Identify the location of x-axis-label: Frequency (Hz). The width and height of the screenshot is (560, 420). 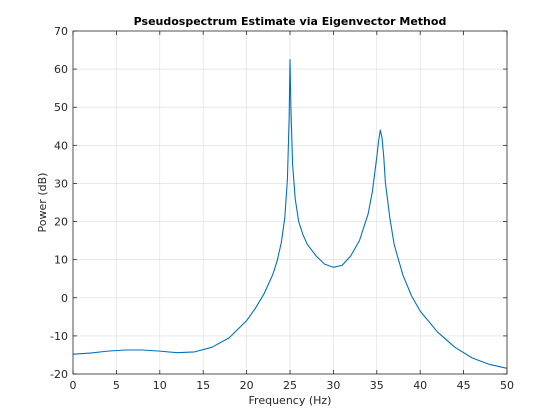
(290, 400).